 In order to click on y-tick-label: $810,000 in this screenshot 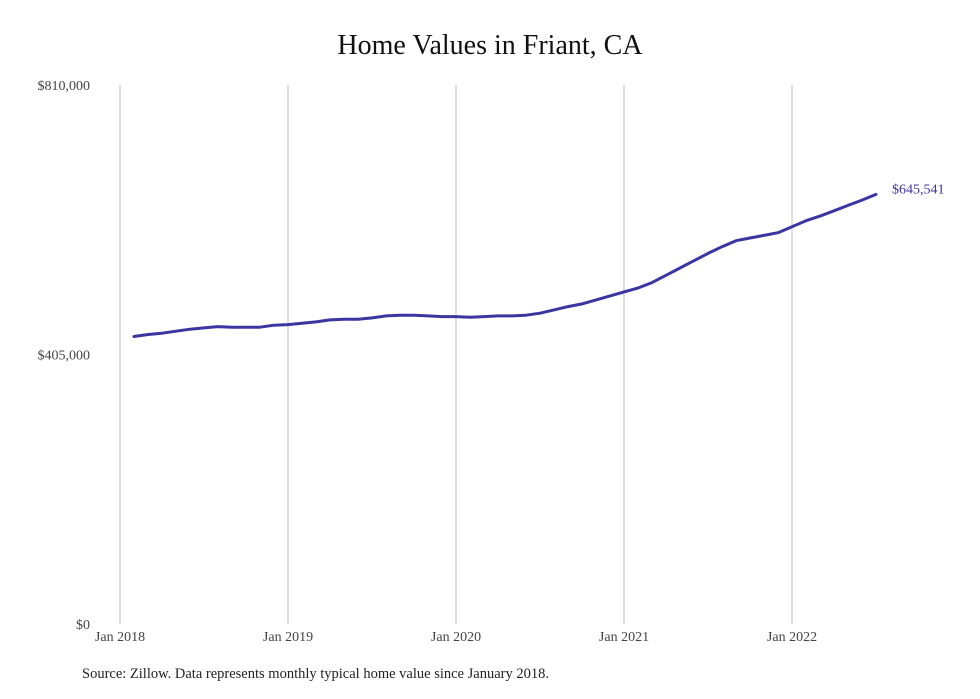, I will do `click(64, 86)`.